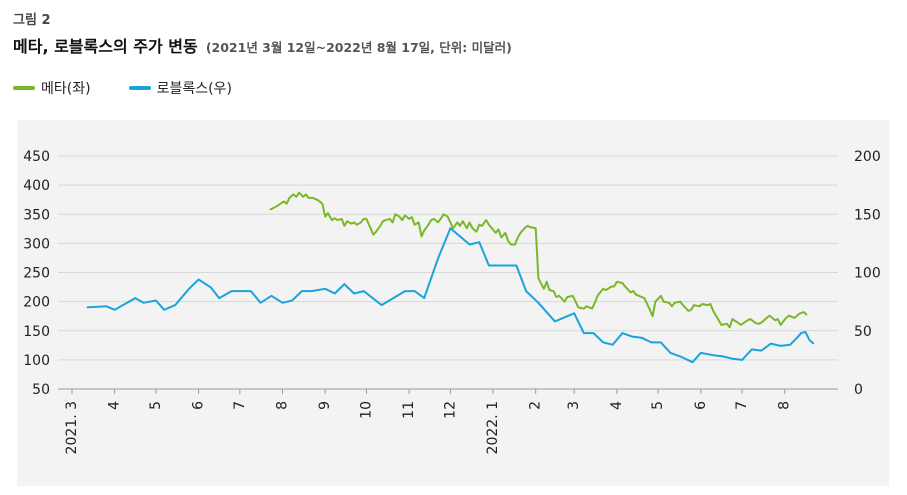  What do you see at coordinates (858, 390) in the screenshot?
I see `right-tick-label: 0` at bounding box center [858, 390].